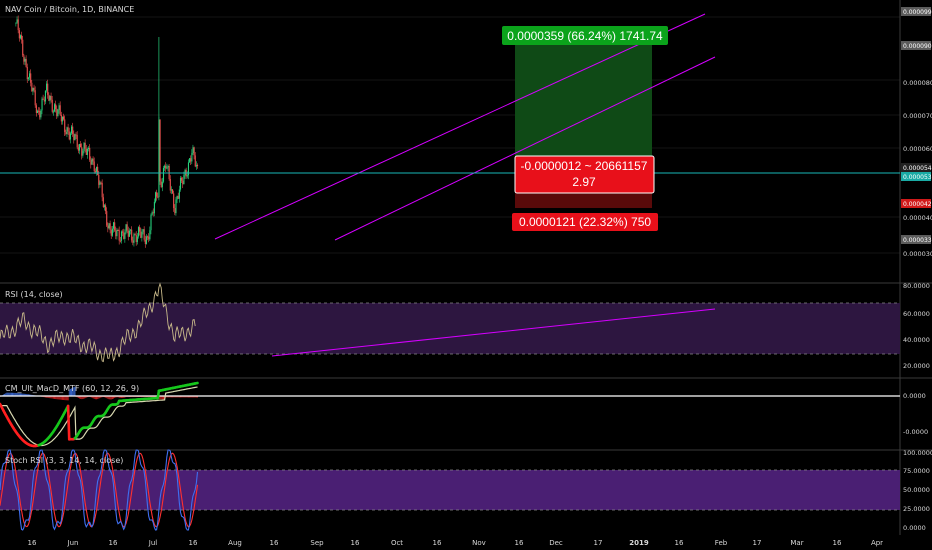 This screenshot has height=550, width=932. I want to click on stoch-tick-label: 75.0000, so click(916, 471).